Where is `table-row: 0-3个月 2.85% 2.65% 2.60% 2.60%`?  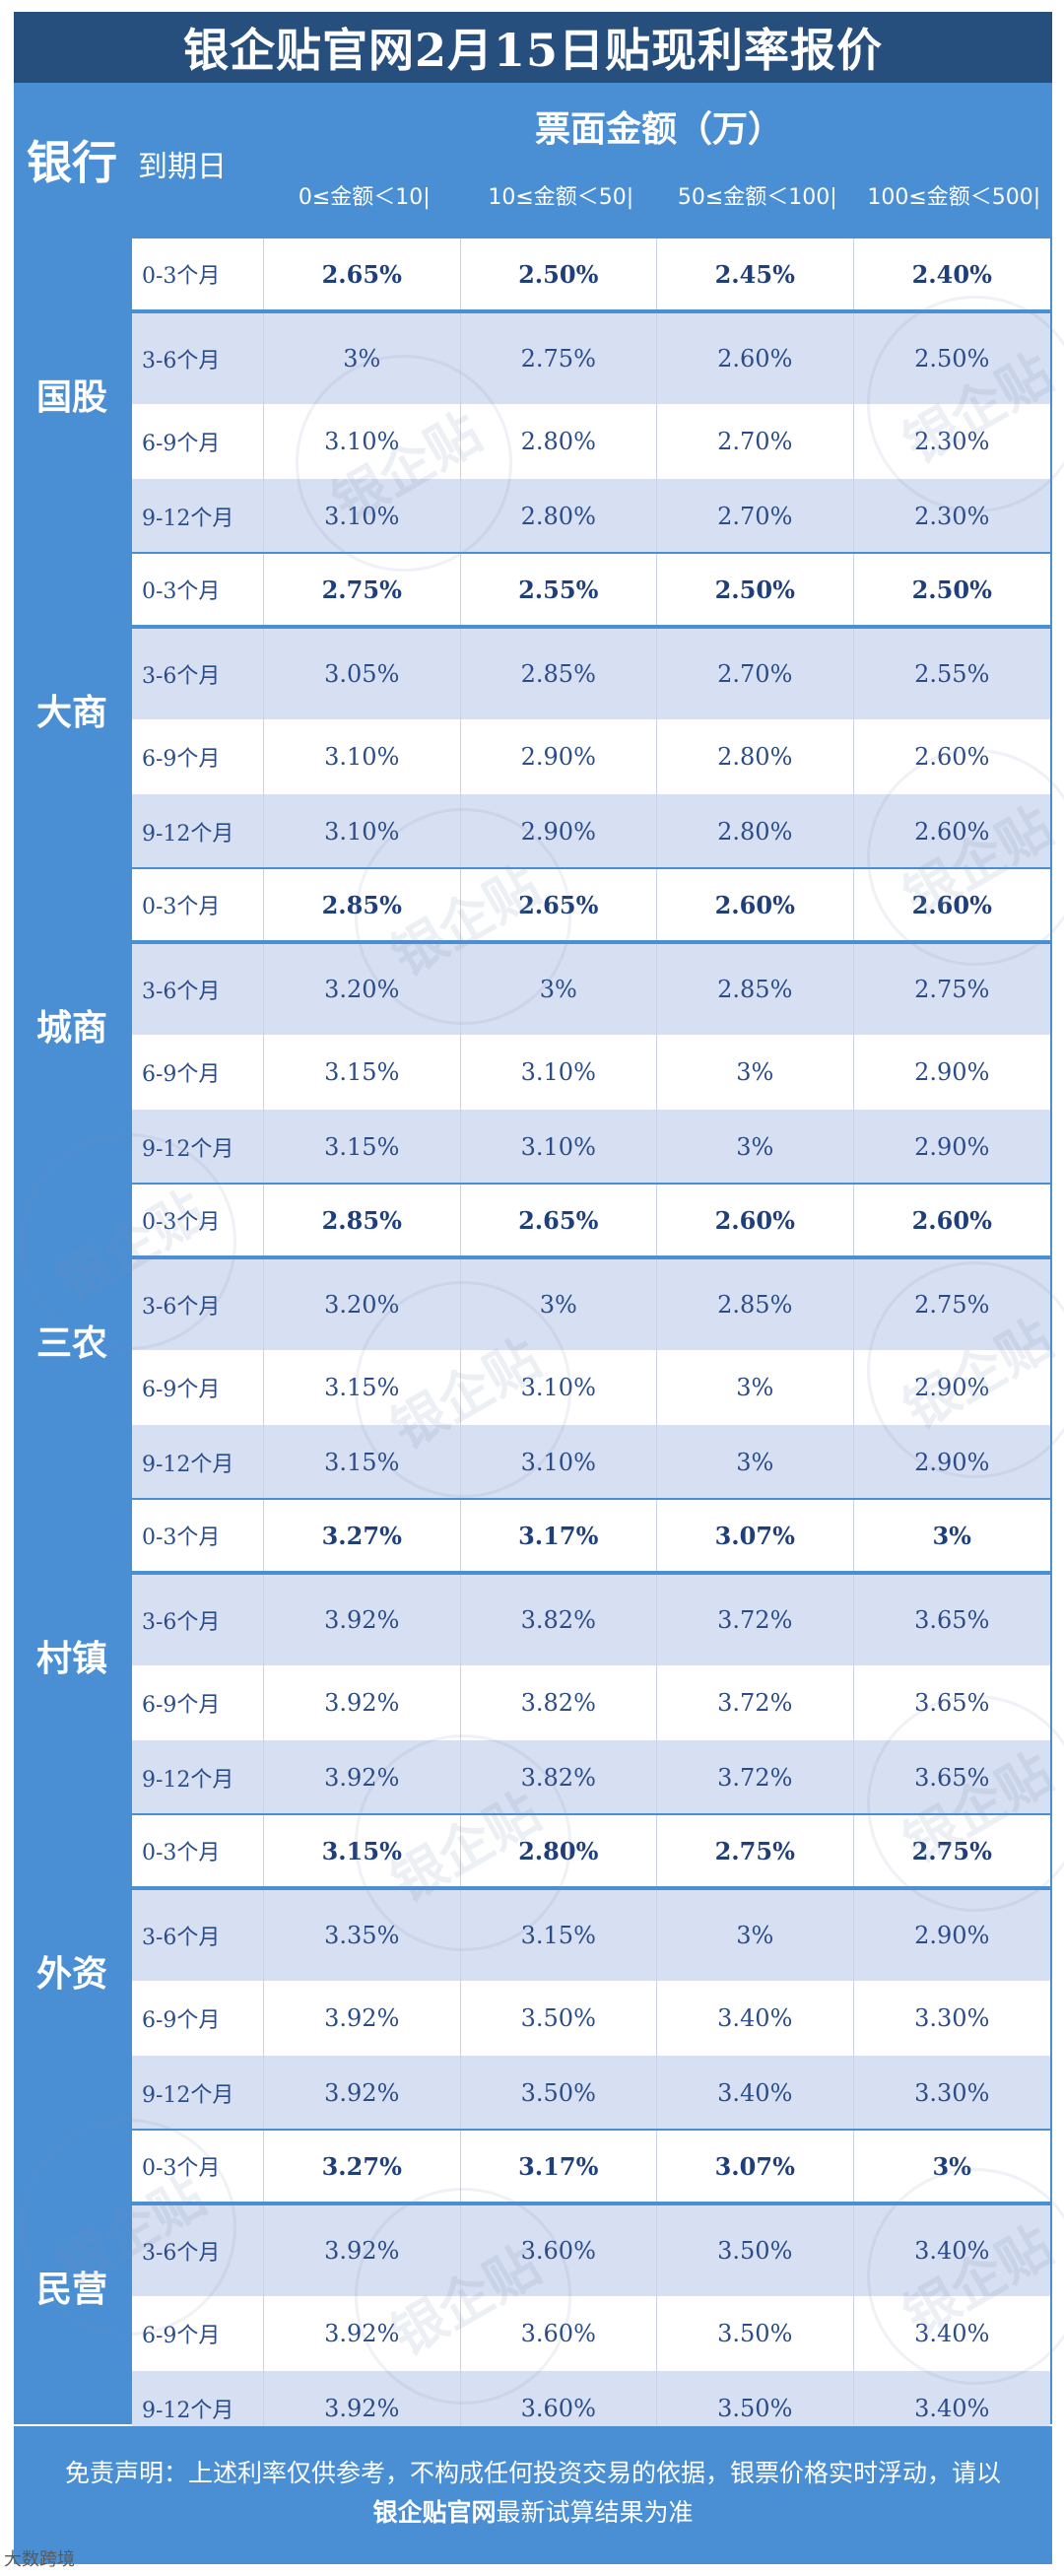 table-row: 0-3个月 2.85% 2.65% 2.60% 2.60% is located at coordinates (591, 905).